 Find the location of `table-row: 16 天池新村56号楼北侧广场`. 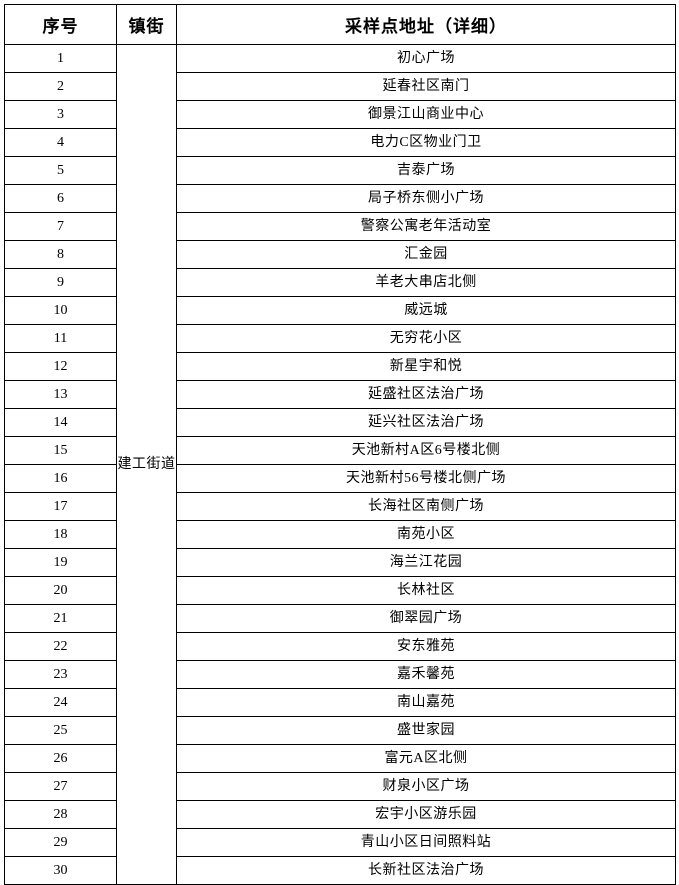

table-row: 16 天池新村56号楼北侧广场 is located at coordinates (340, 478).